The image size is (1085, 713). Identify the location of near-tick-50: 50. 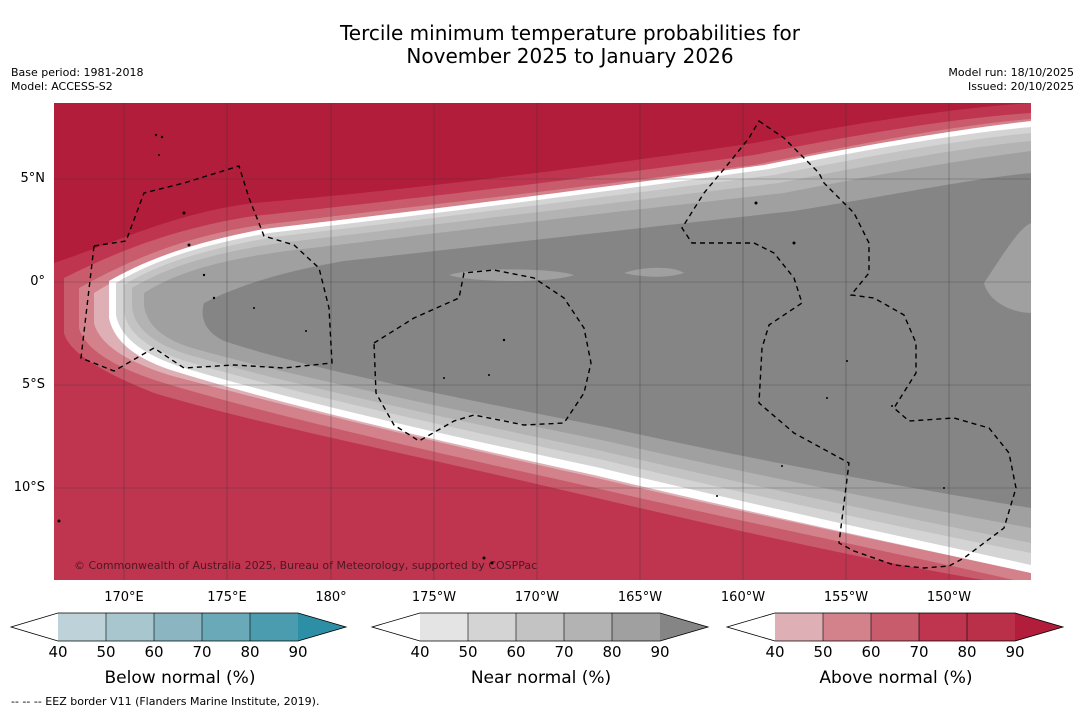
(468, 652).